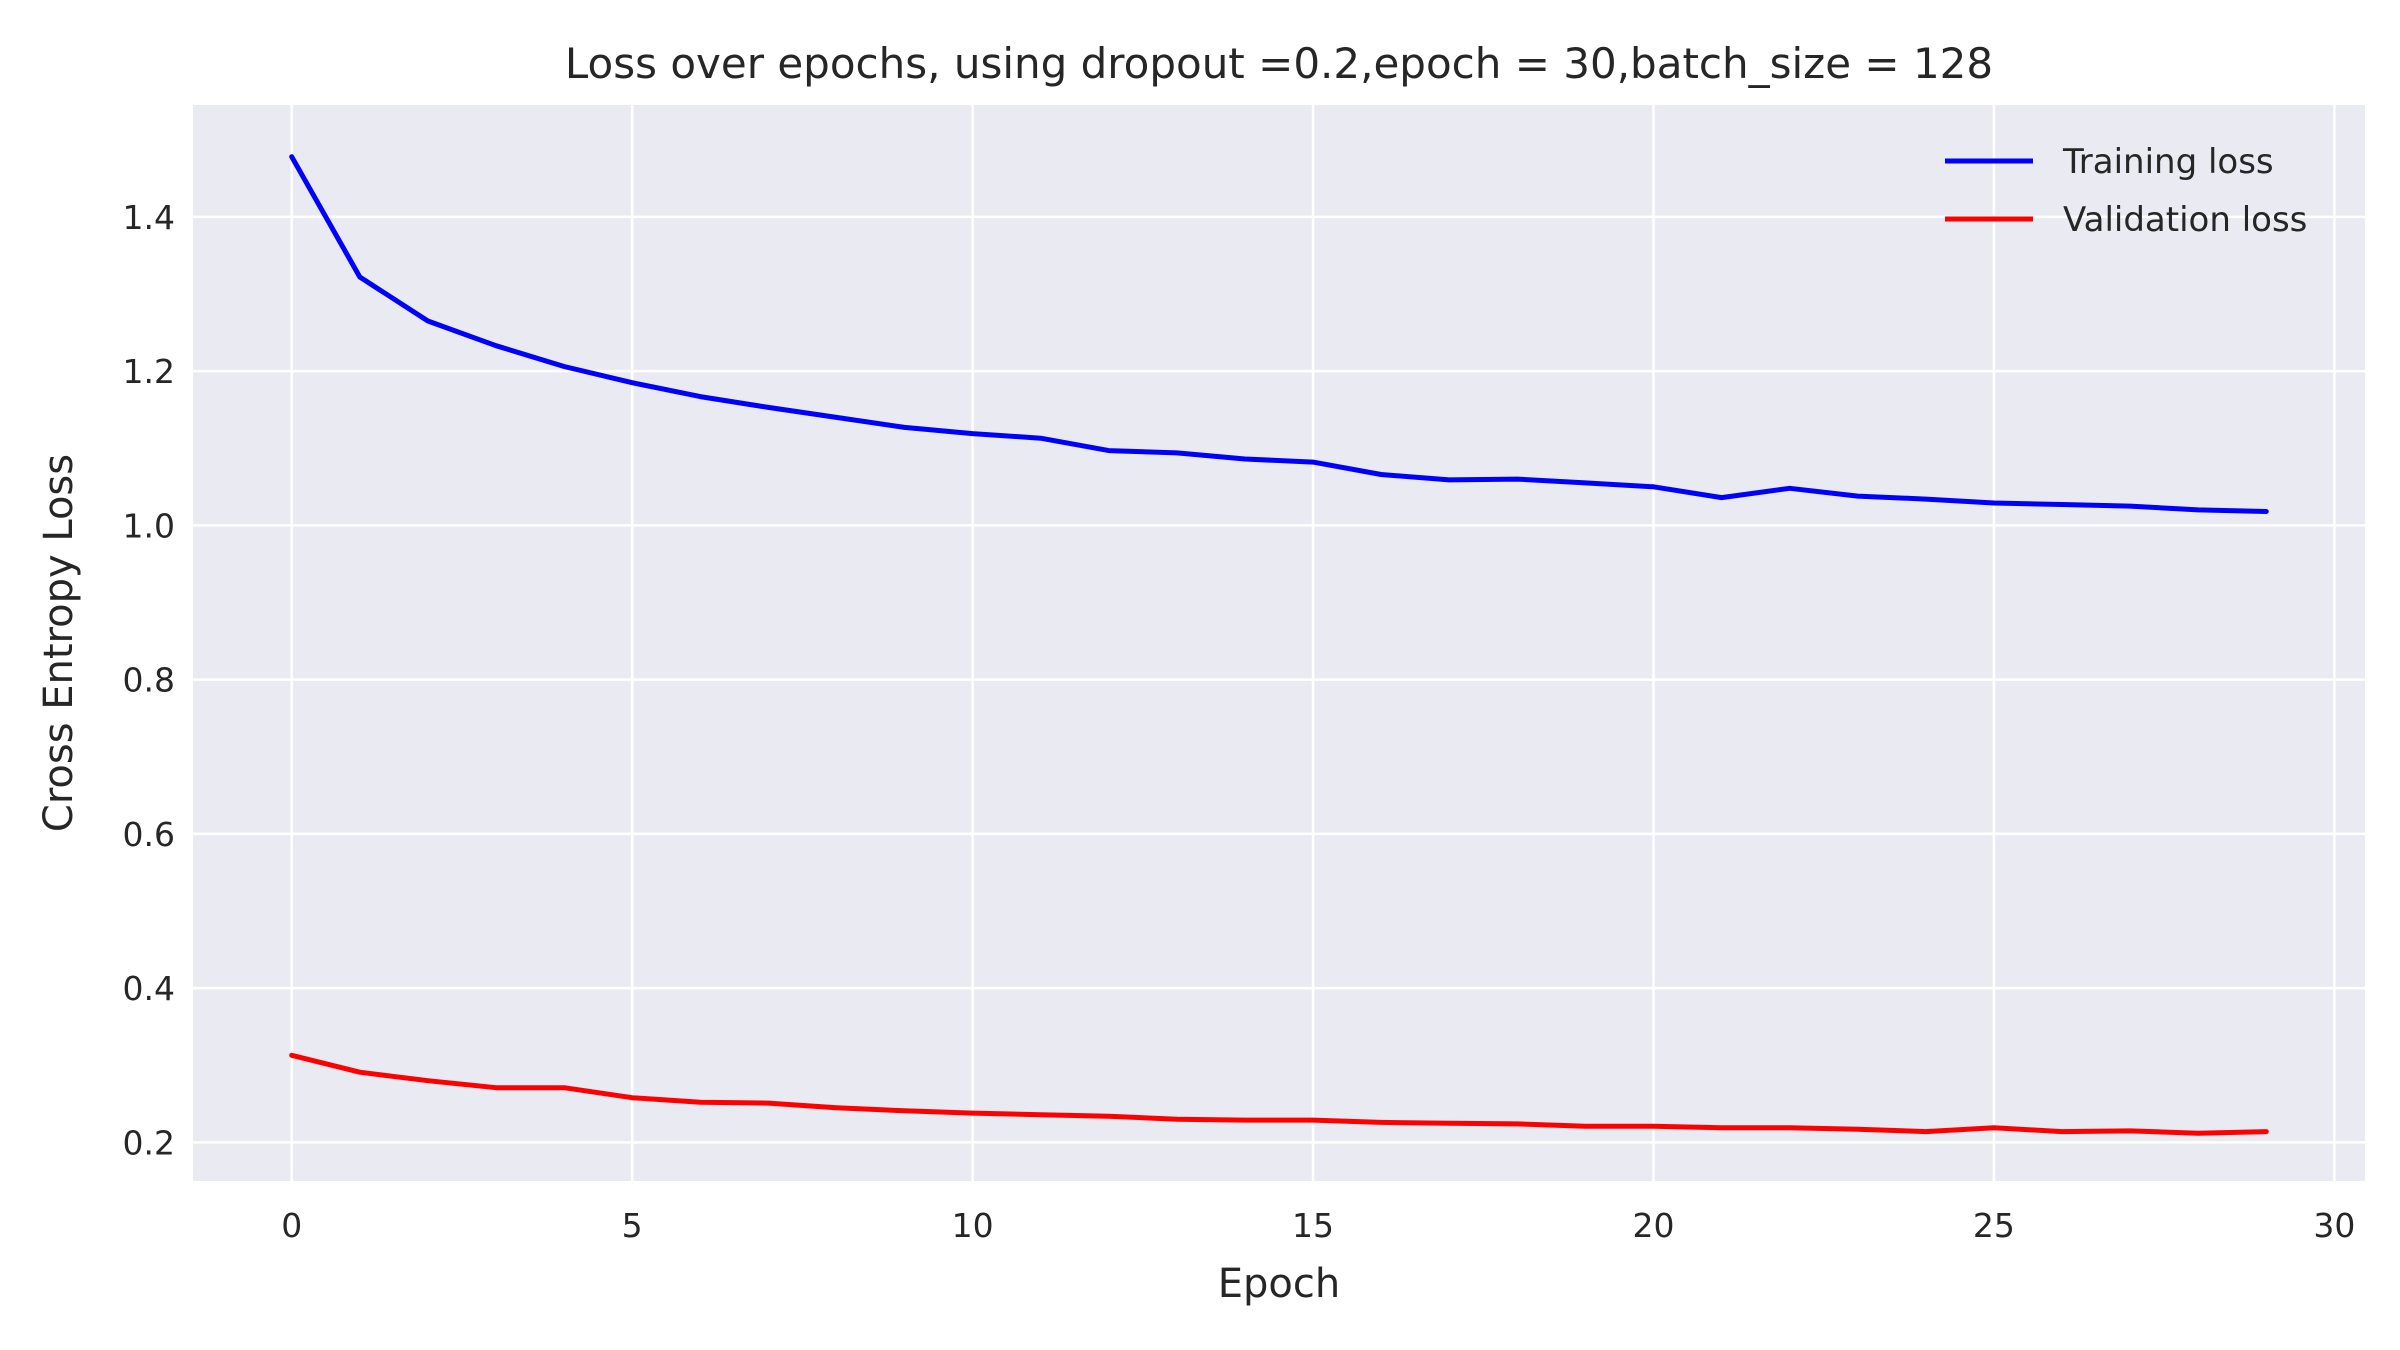 This screenshot has width=2400, height=1350. Describe the element at coordinates (291, 1225) in the screenshot. I see `x-tick-label: 0` at that location.